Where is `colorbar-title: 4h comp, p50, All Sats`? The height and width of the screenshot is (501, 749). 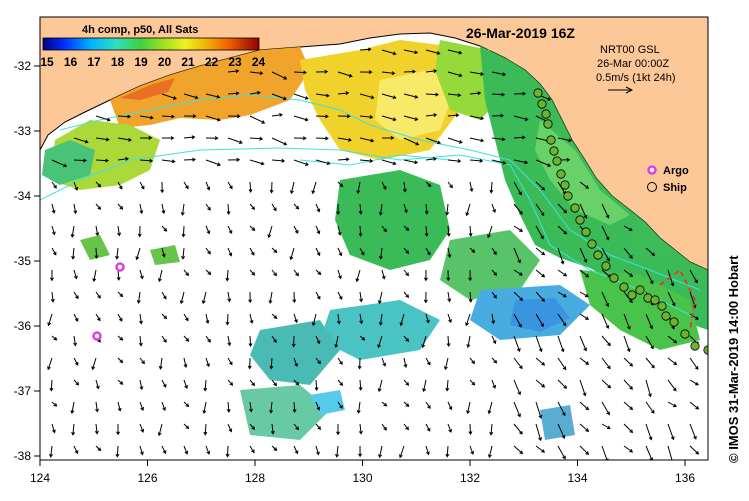 colorbar-title: 4h comp, p50, All Sats is located at coordinates (140, 30).